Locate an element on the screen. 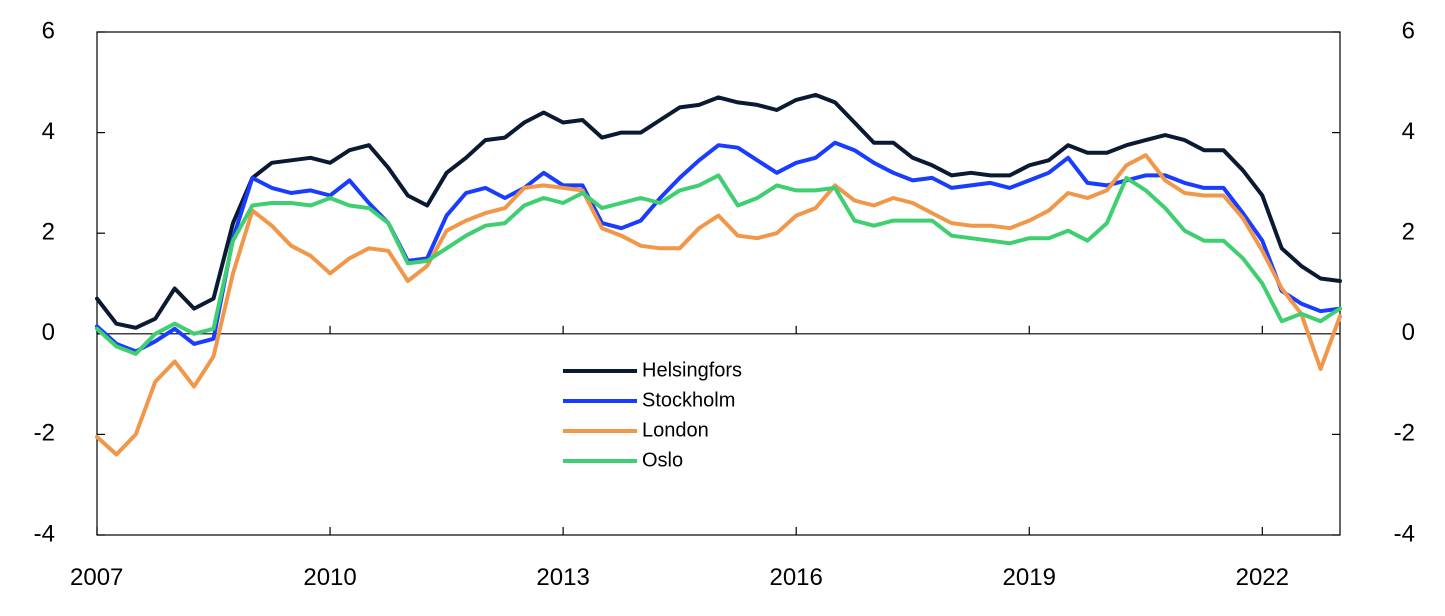 The image size is (1445, 616). legend-label-helsingfors: Helsingfors is located at coordinates (692, 370).